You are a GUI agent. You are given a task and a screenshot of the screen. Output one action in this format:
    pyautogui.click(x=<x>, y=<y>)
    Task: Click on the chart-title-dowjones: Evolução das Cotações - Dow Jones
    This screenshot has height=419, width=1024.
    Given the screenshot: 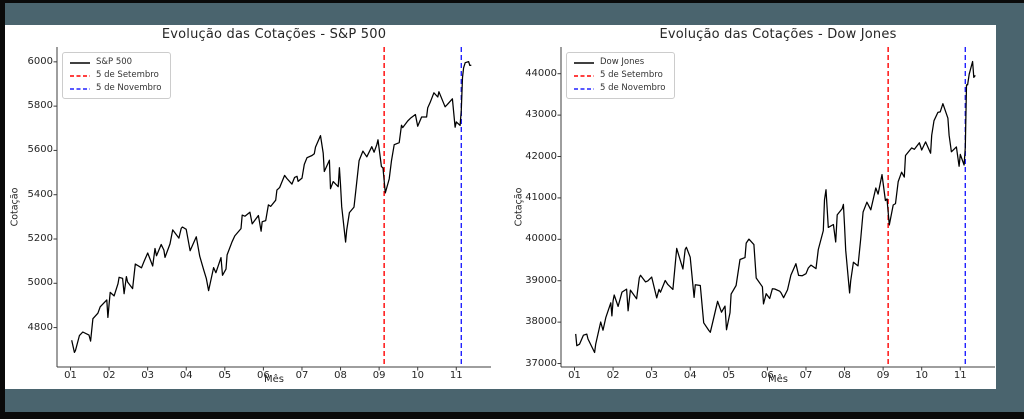 What is the action you would take?
    pyautogui.click(x=778, y=34)
    